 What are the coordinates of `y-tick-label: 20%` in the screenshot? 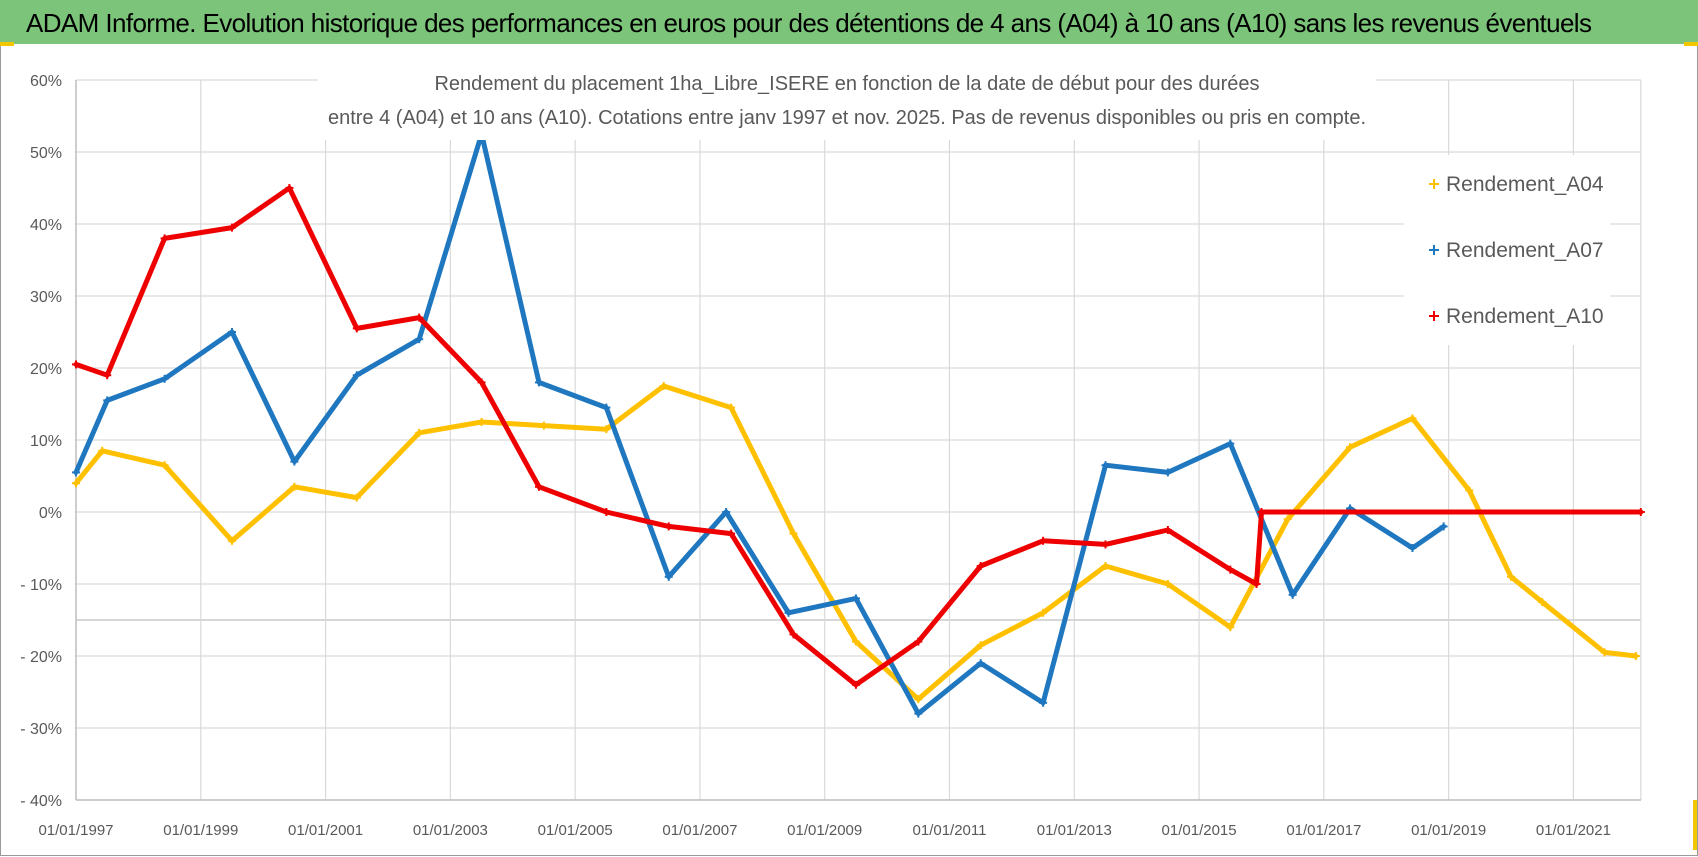 It's located at (46, 369).